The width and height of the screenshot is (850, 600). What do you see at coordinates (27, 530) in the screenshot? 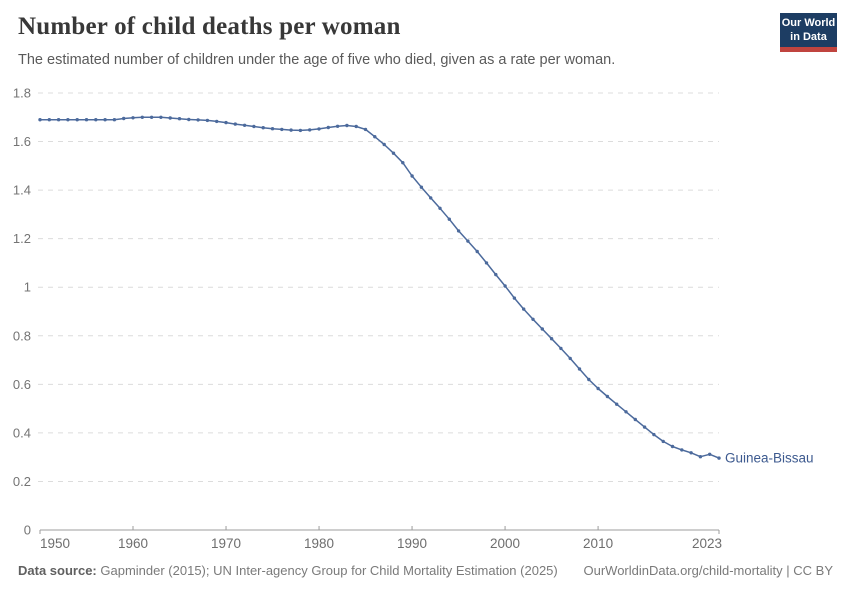
I see `y-tick-label: 0` at bounding box center [27, 530].